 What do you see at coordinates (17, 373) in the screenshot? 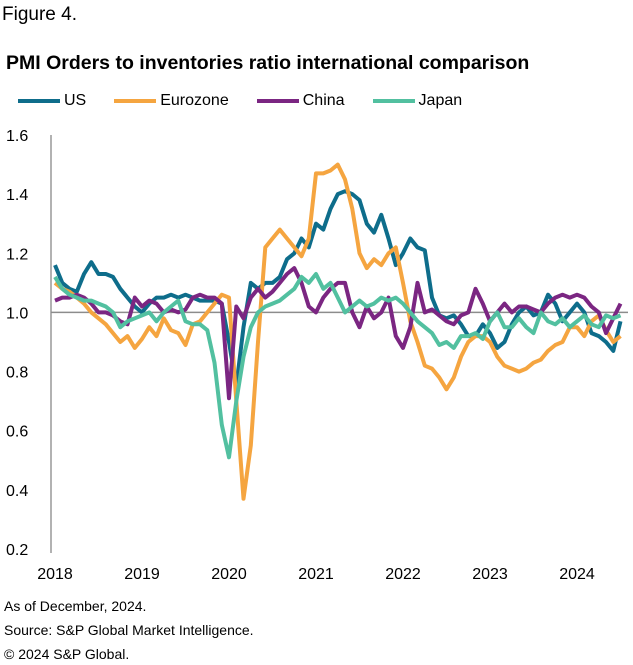
I see `y-tick-label: 0.8` at bounding box center [17, 373].